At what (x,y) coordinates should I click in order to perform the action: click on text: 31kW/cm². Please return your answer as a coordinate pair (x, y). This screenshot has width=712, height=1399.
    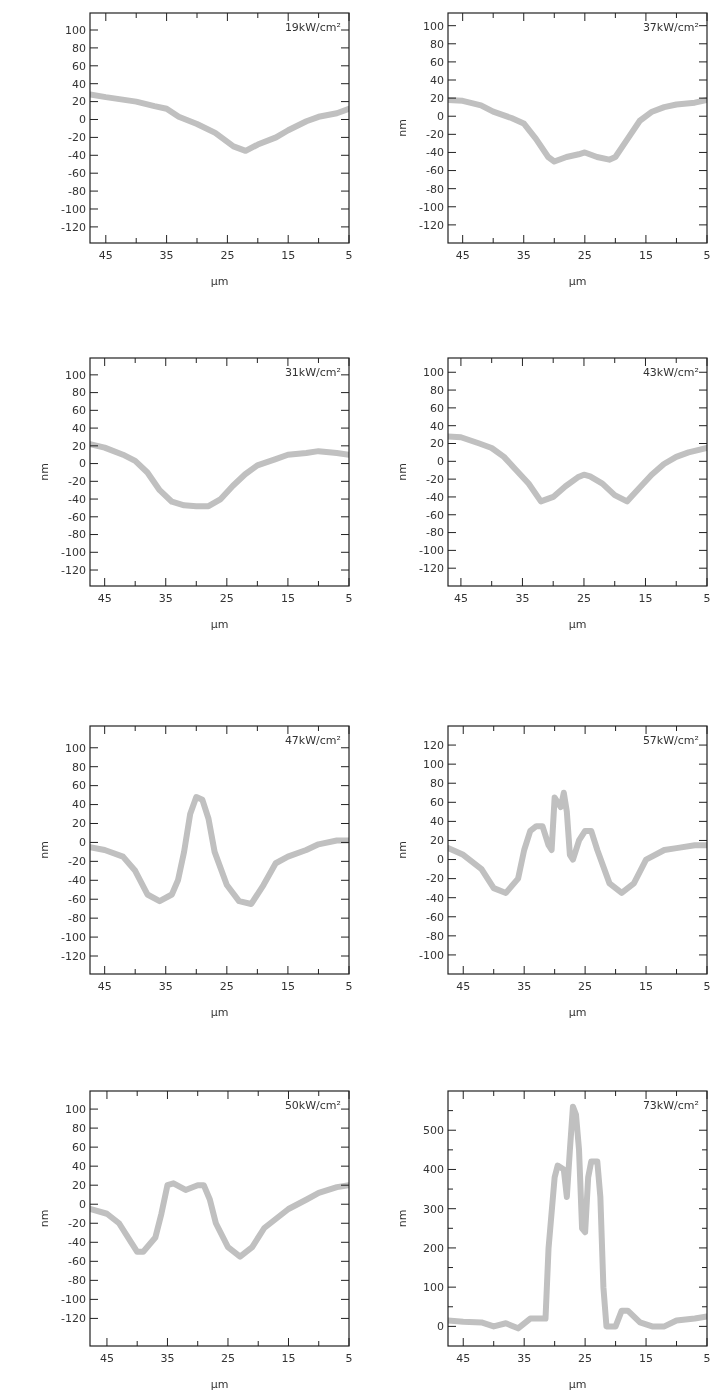
    Looking at the image, I should click on (312, 372).